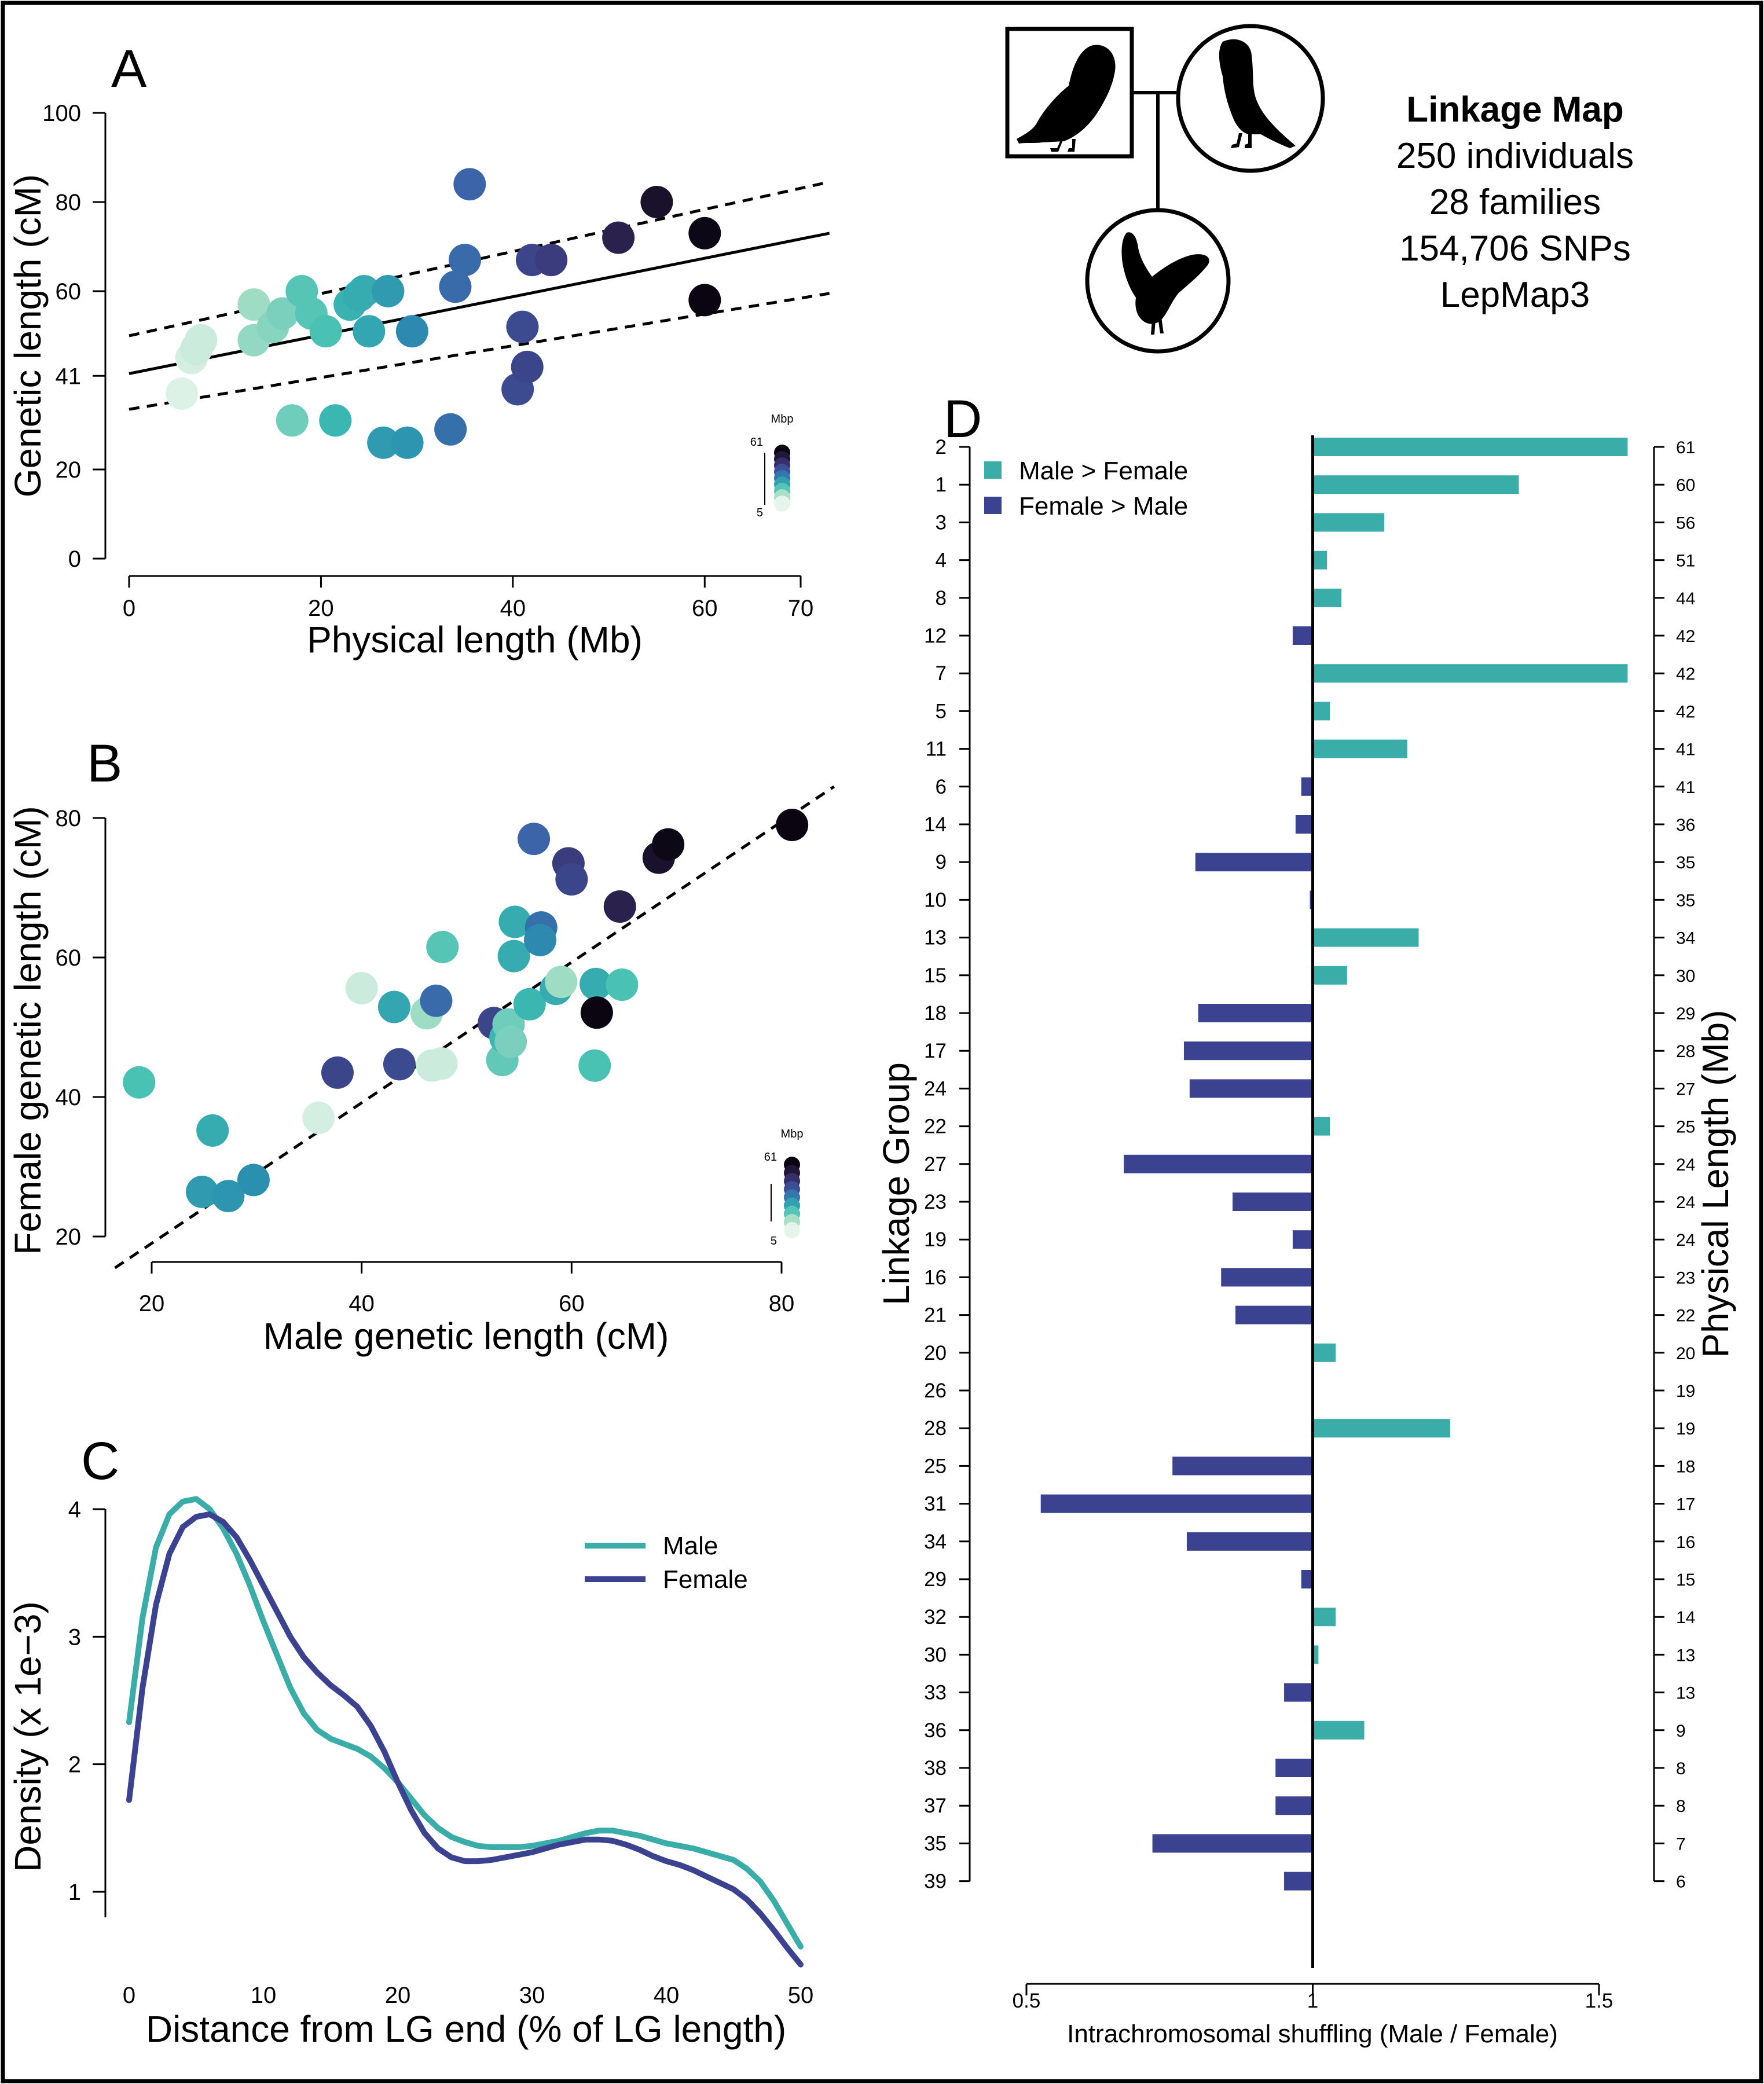  I want to click on panel-d-length-label: 24, so click(1686, 1202).